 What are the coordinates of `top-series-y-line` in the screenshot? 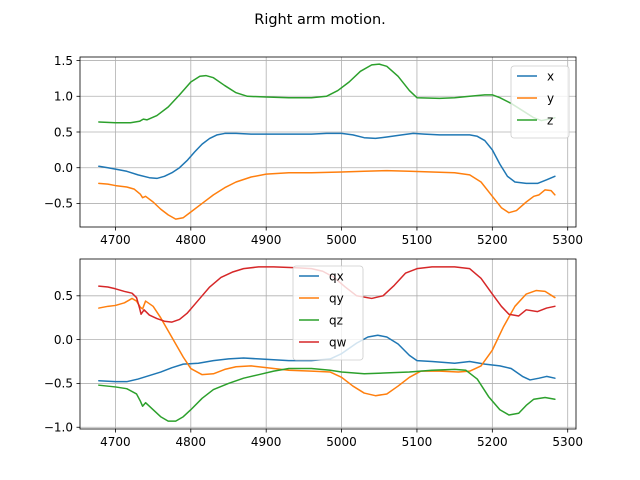 It's located at (327, 194).